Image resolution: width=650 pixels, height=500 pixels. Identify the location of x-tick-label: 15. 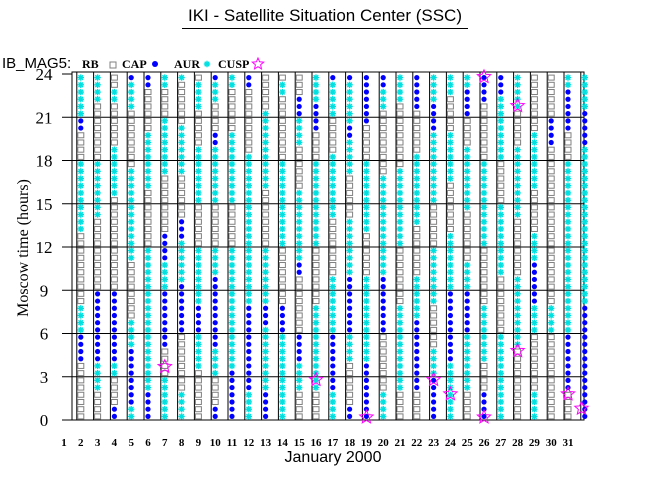
(300, 443).